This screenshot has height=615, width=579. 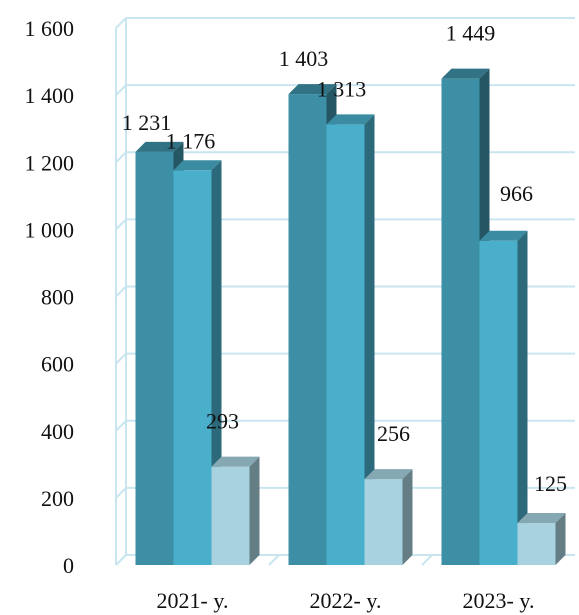 What do you see at coordinates (57, 431) in the screenshot?
I see `y-tick-label: 400` at bounding box center [57, 431].